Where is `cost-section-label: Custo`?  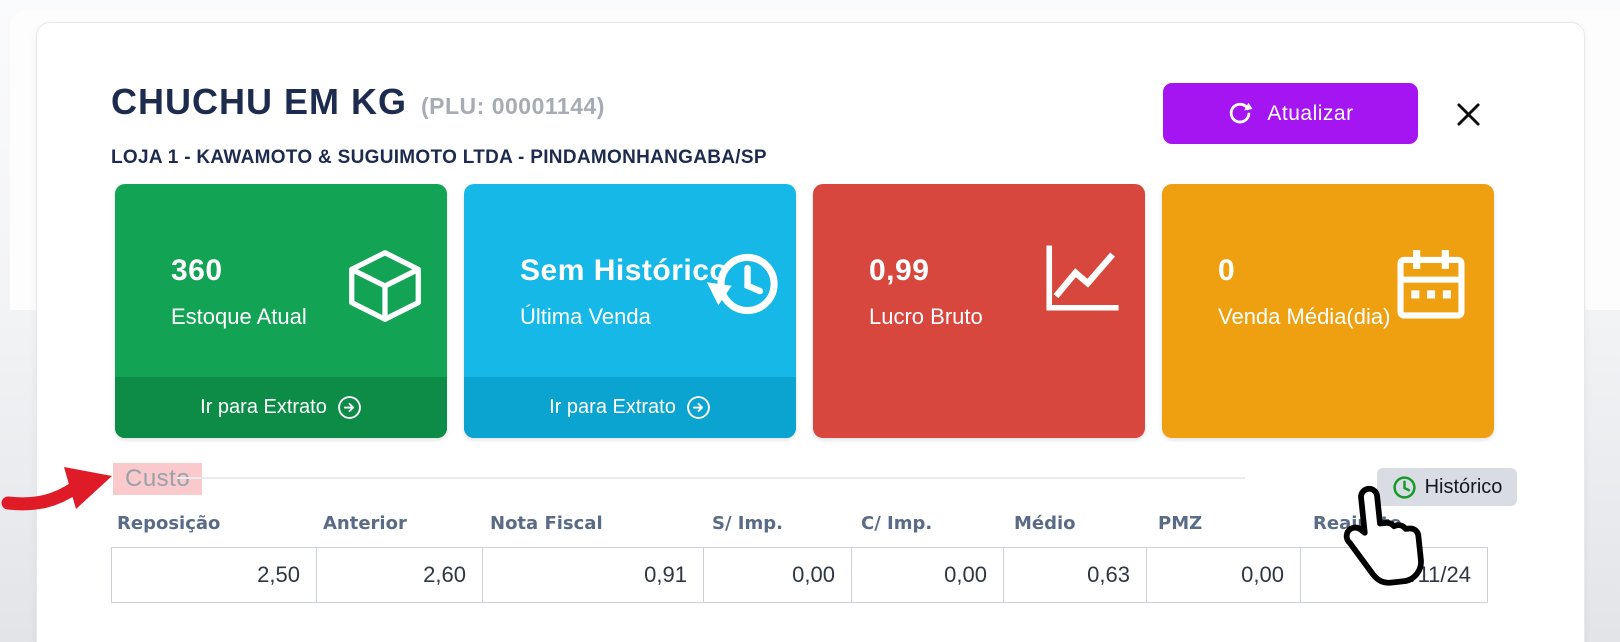
cost-section-label: Custo is located at coordinates (158, 479).